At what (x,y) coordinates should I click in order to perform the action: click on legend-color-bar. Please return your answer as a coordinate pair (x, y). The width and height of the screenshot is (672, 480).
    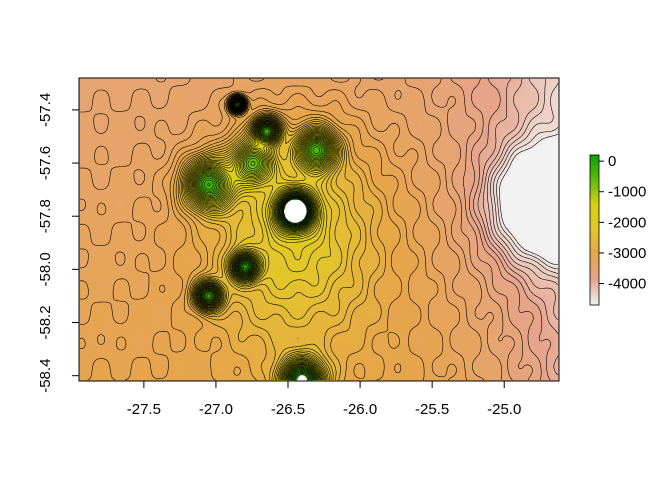
    Looking at the image, I should click on (594, 230).